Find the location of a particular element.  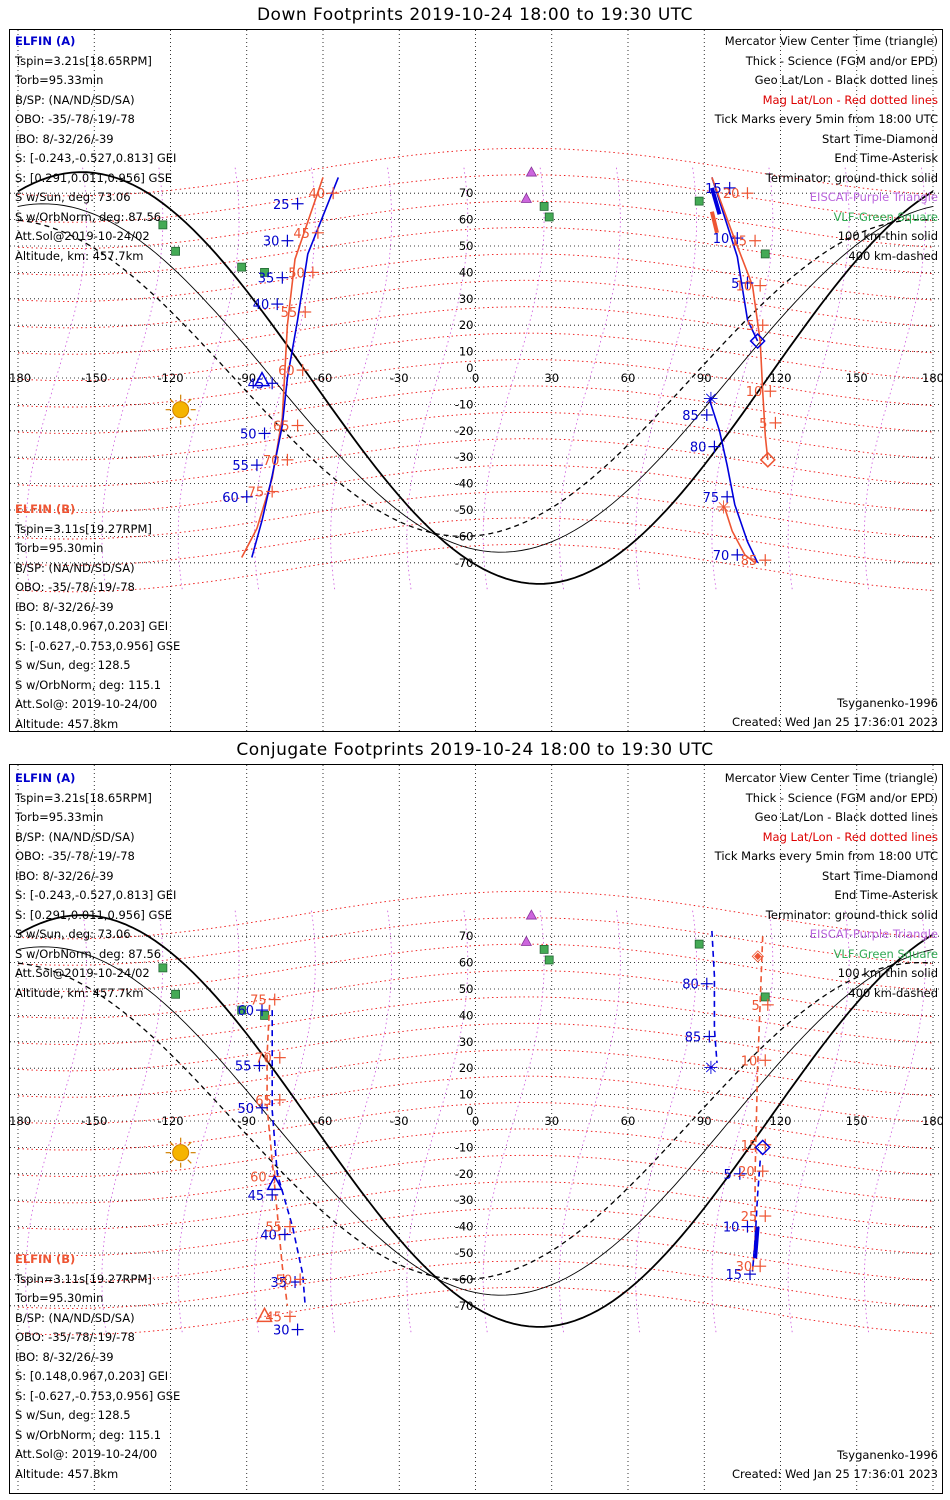

lon-tick-label: 0 is located at coordinates (475, 1121).